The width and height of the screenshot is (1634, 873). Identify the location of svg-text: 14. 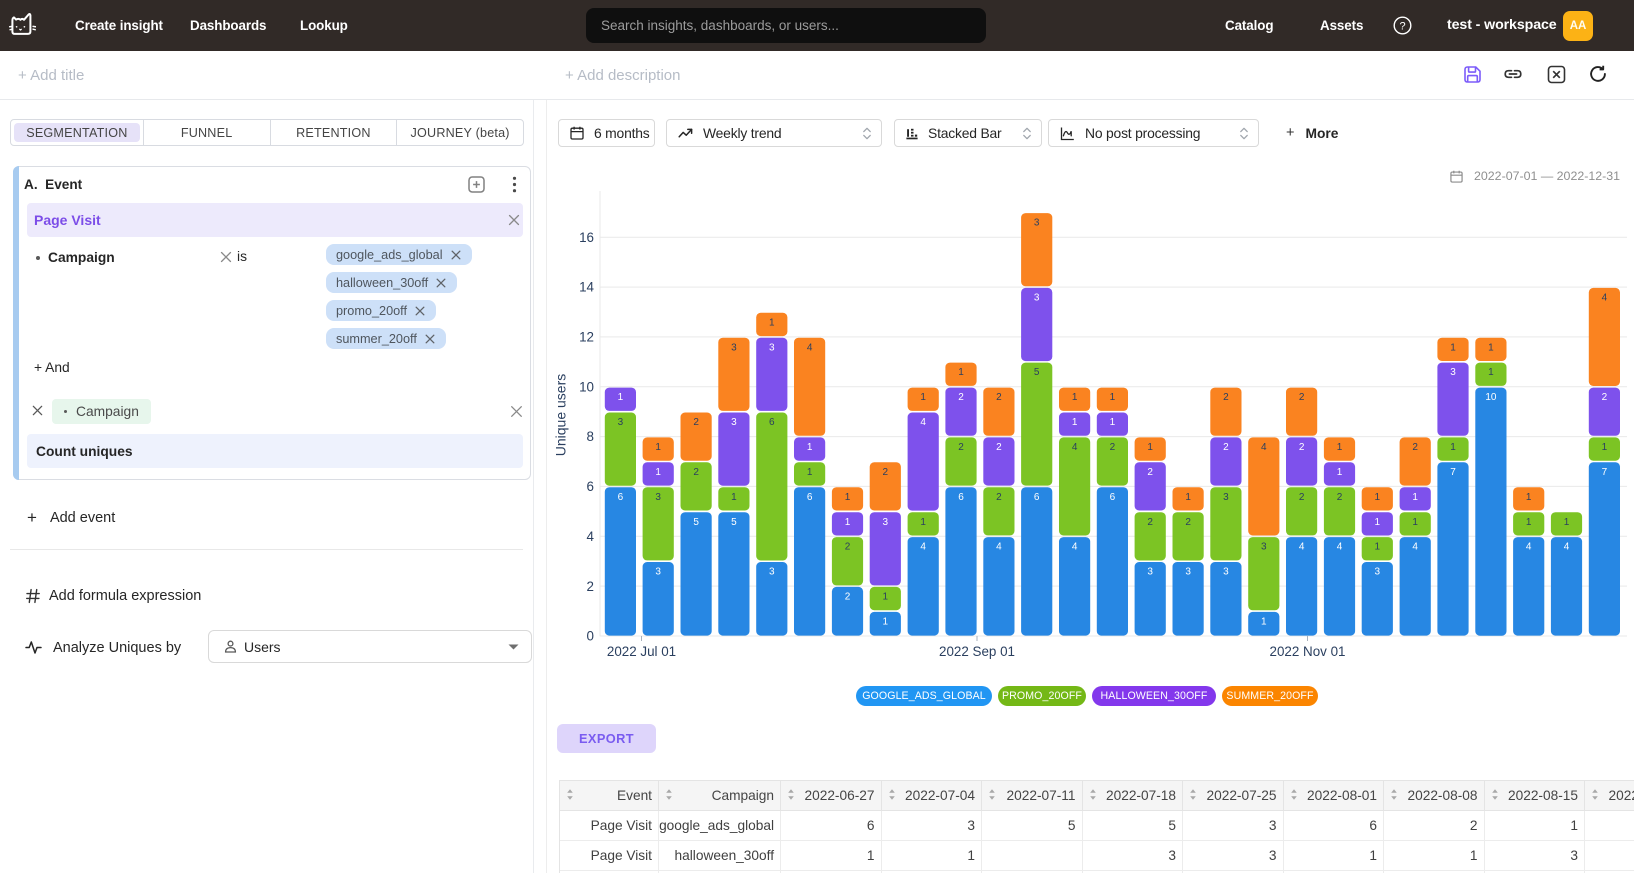
(586, 287).